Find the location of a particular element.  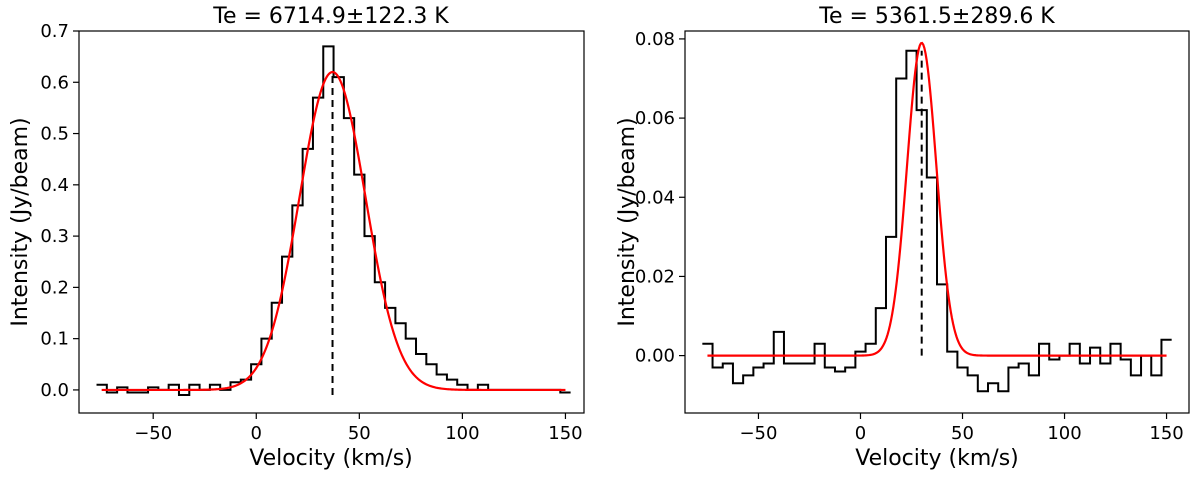

left-y-axis-label: Intensity (Jy/beam) is located at coordinates (20, 221).